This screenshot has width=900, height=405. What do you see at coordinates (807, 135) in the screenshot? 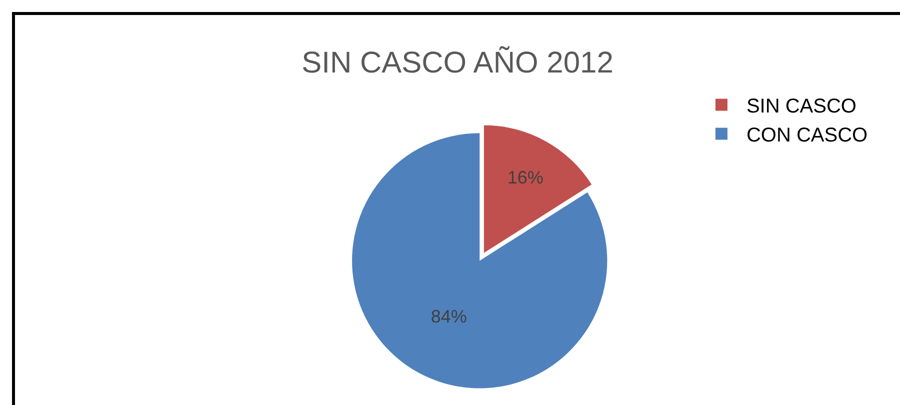
I see `legend-label: CON CASCO` at bounding box center [807, 135].